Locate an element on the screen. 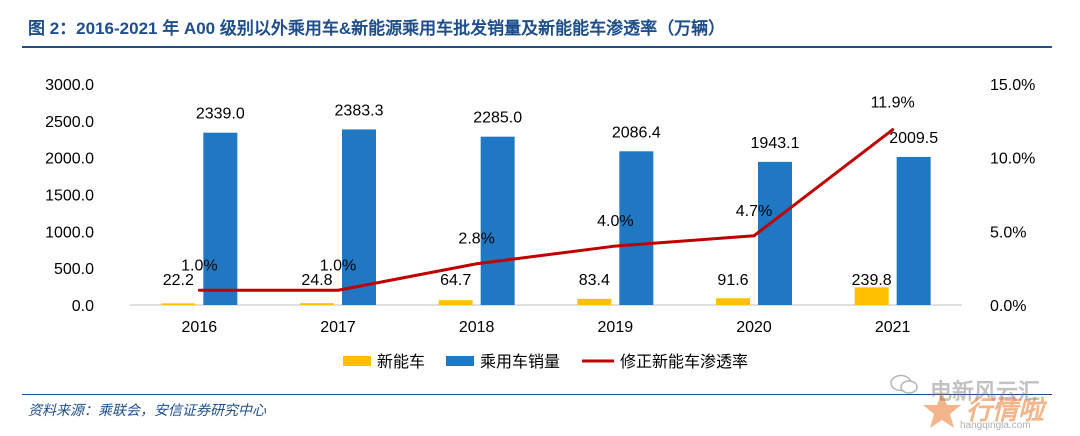 The image size is (1080, 436). x-tick-label: 2019 is located at coordinates (616, 327).